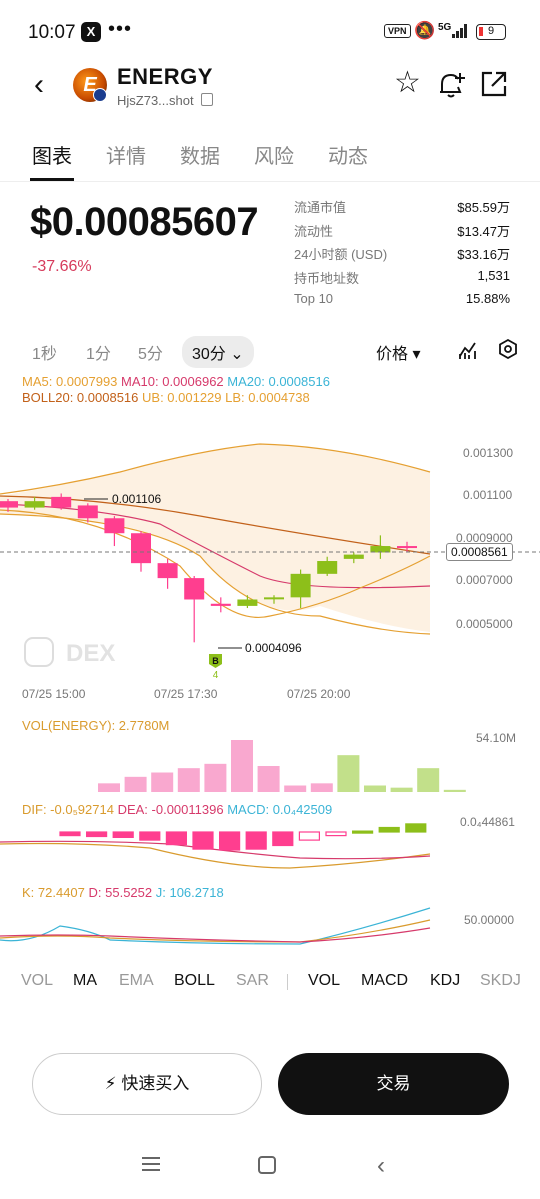  Describe the element at coordinates (484, 538) in the screenshot. I see `y-tick: 0.0009000` at that location.